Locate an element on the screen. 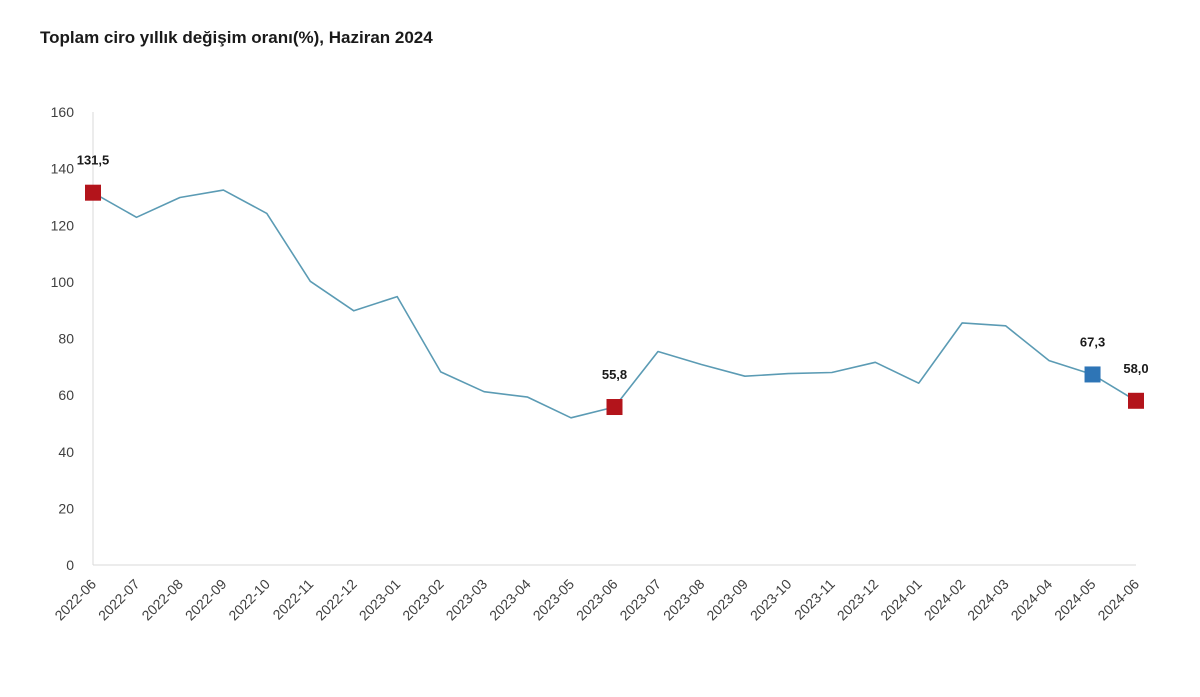 Image resolution: width=1200 pixels, height=697 pixels. y-tick-label: 60 is located at coordinates (66, 395).